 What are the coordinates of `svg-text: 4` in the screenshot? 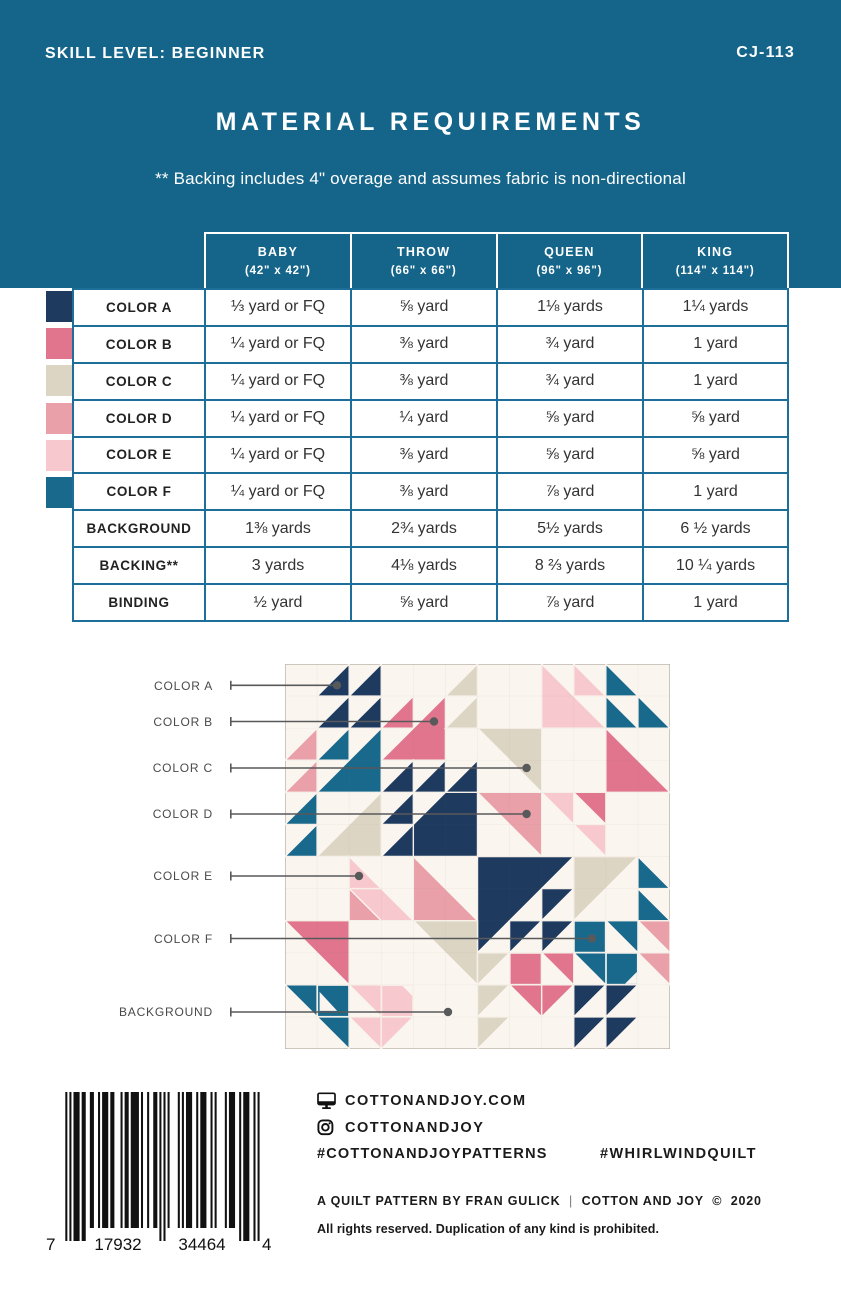 It's located at (266, 1244).